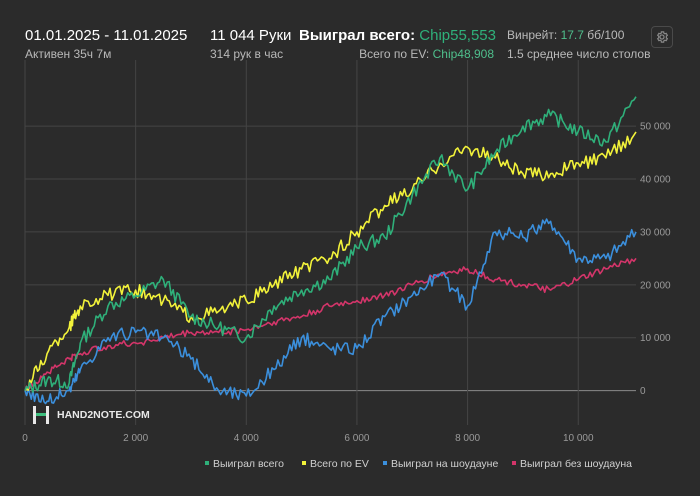 This screenshot has height=496, width=700. What do you see at coordinates (463, 54) in the screenshot?
I see `ev-total-value: Chip48,908` at bounding box center [463, 54].